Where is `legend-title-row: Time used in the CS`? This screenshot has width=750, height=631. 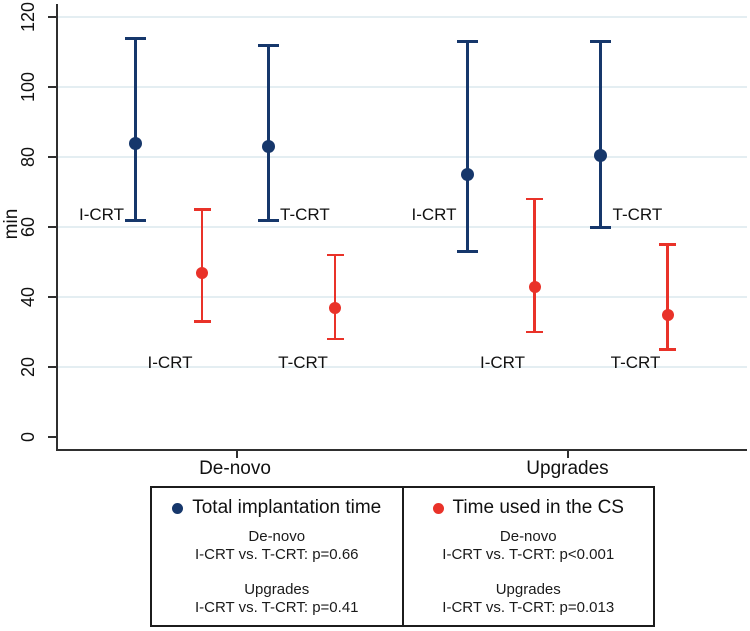 legend-title-row: Time used in the CS is located at coordinates (528, 508).